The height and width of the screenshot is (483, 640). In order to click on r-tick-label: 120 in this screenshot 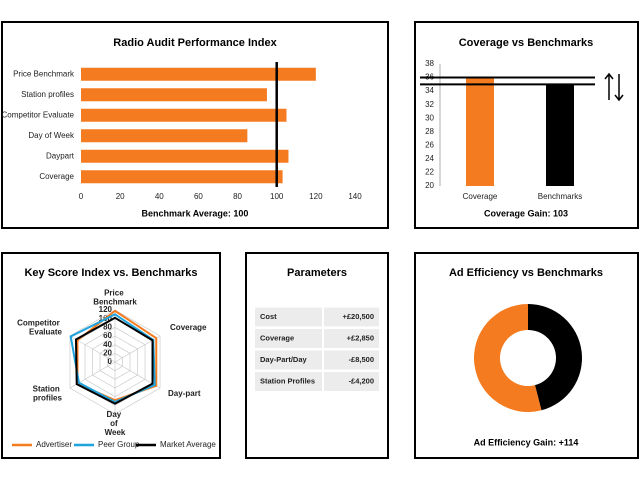, I will do `click(106, 309)`.